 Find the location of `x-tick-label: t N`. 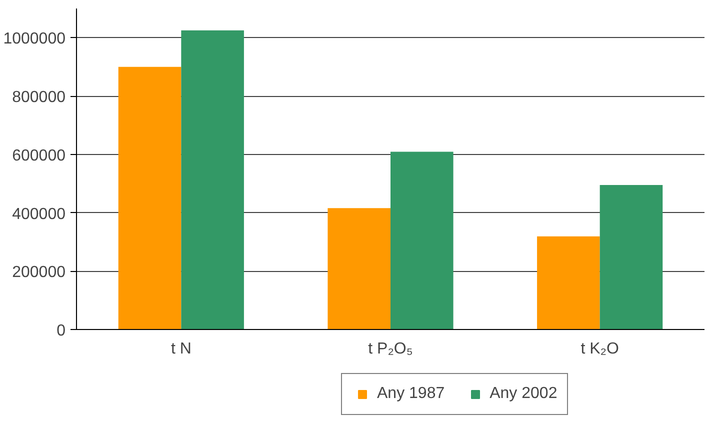

x-tick-label: t N is located at coordinates (181, 349).